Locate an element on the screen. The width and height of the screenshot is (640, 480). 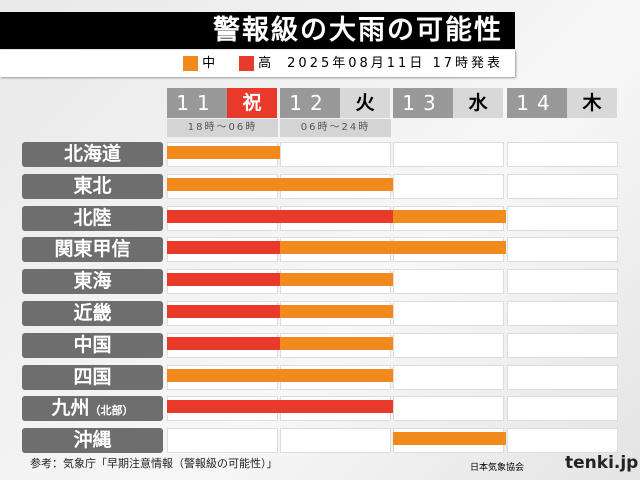
day-header-11: 11 祝 is located at coordinates (222, 103).